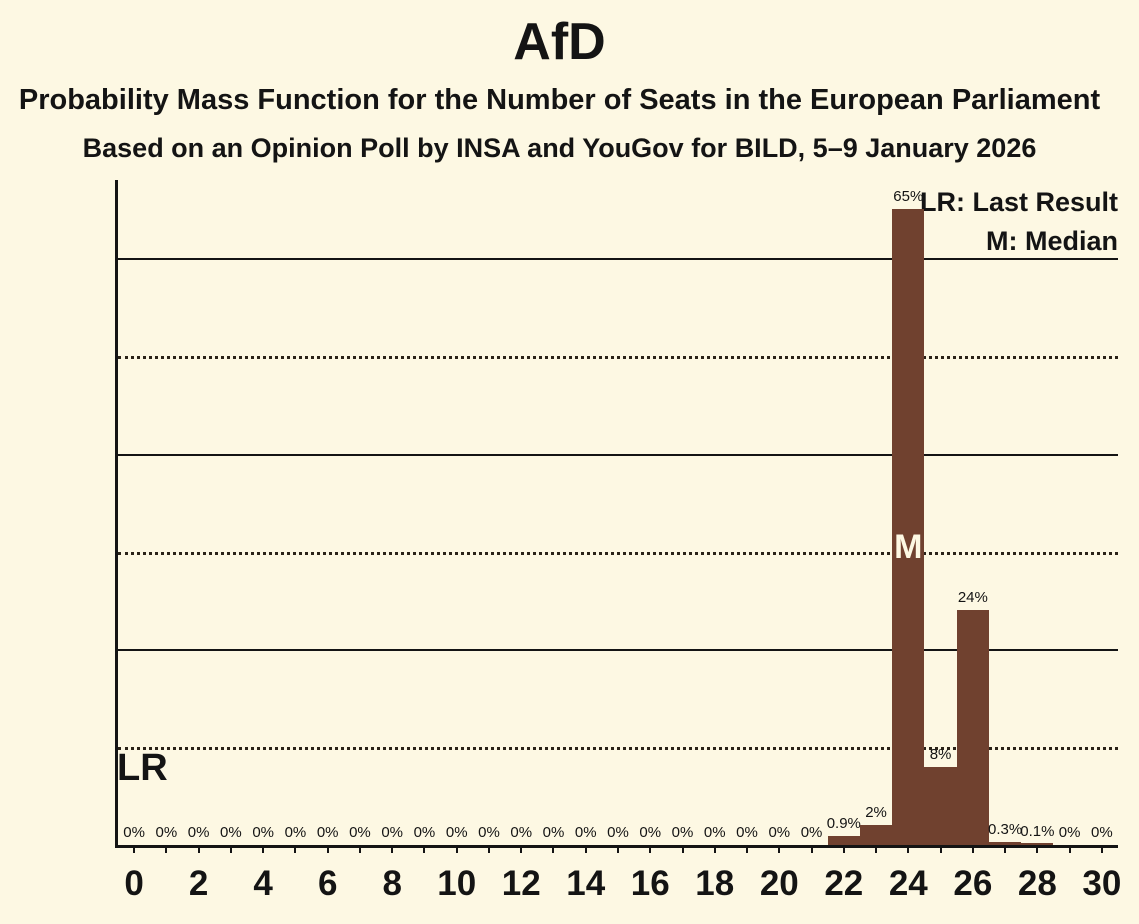  I want to click on x-tick-label-18: 18, so click(715, 883).